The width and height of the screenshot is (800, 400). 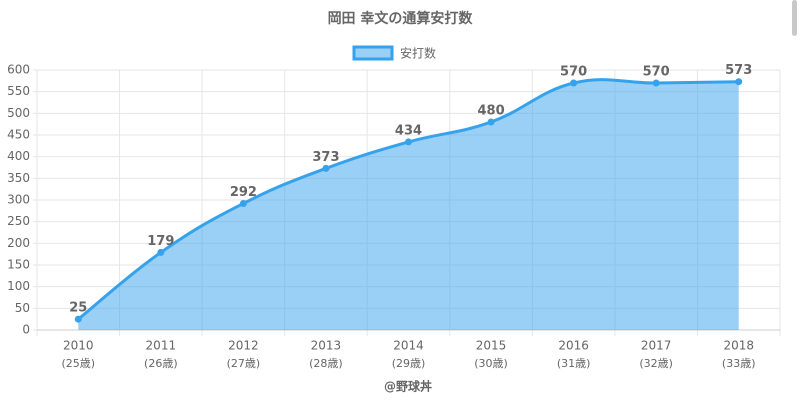 What do you see at coordinates (373, 53) in the screenshot?
I see `legend-swatch` at bounding box center [373, 53].